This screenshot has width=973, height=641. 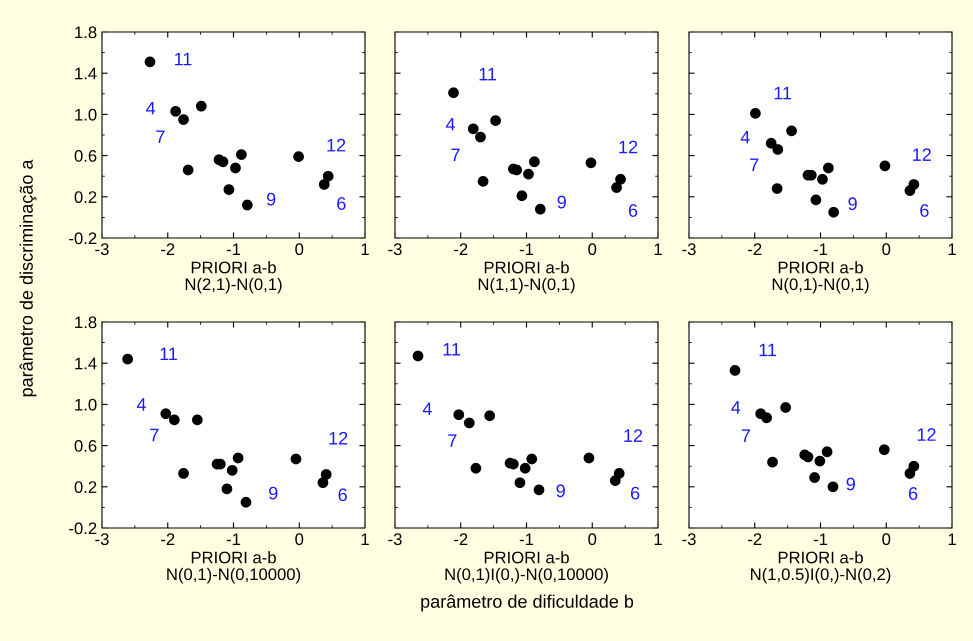 What do you see at coordinates (234, 277) in the screenshot?
I see `x-axis-title: PRIORI a-b N(2,1)-N(0,1)` at bounding box center [234, 277].